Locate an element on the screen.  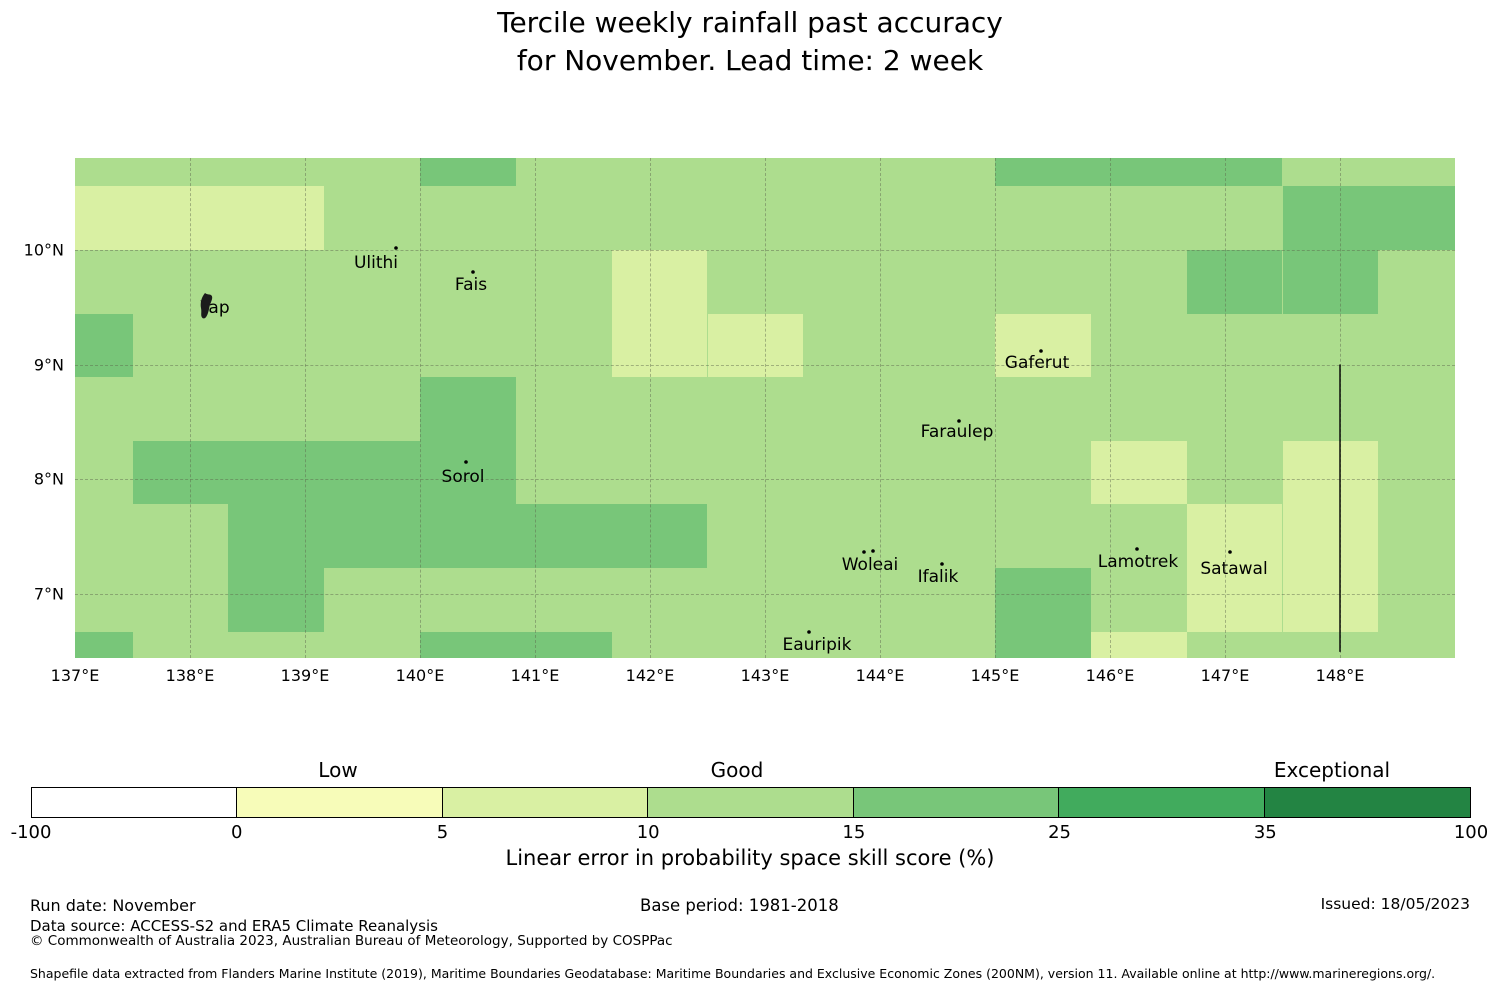
x-axis-tick-label: 142°E is located at coordinates (650, 675).